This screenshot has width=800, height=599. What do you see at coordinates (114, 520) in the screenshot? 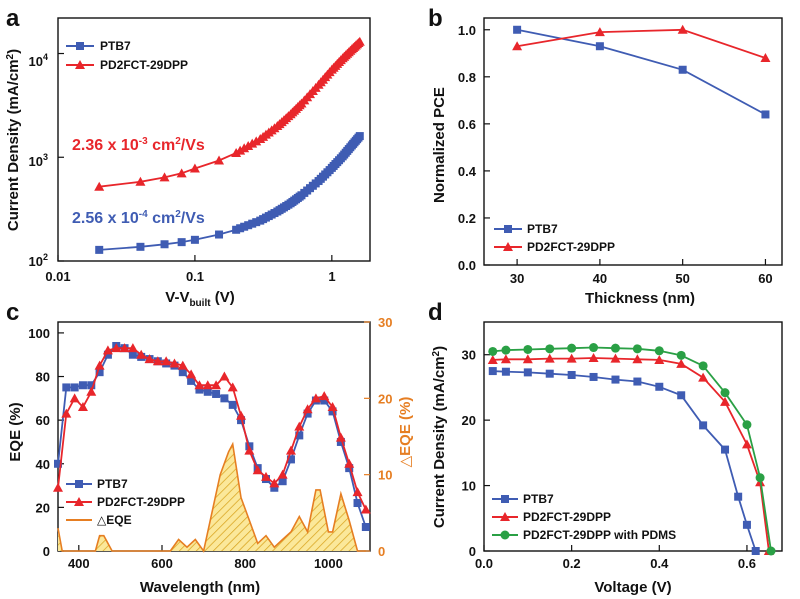
I see `panel-c-legend-deqe: △EQE` at bounding box center [114, 520].